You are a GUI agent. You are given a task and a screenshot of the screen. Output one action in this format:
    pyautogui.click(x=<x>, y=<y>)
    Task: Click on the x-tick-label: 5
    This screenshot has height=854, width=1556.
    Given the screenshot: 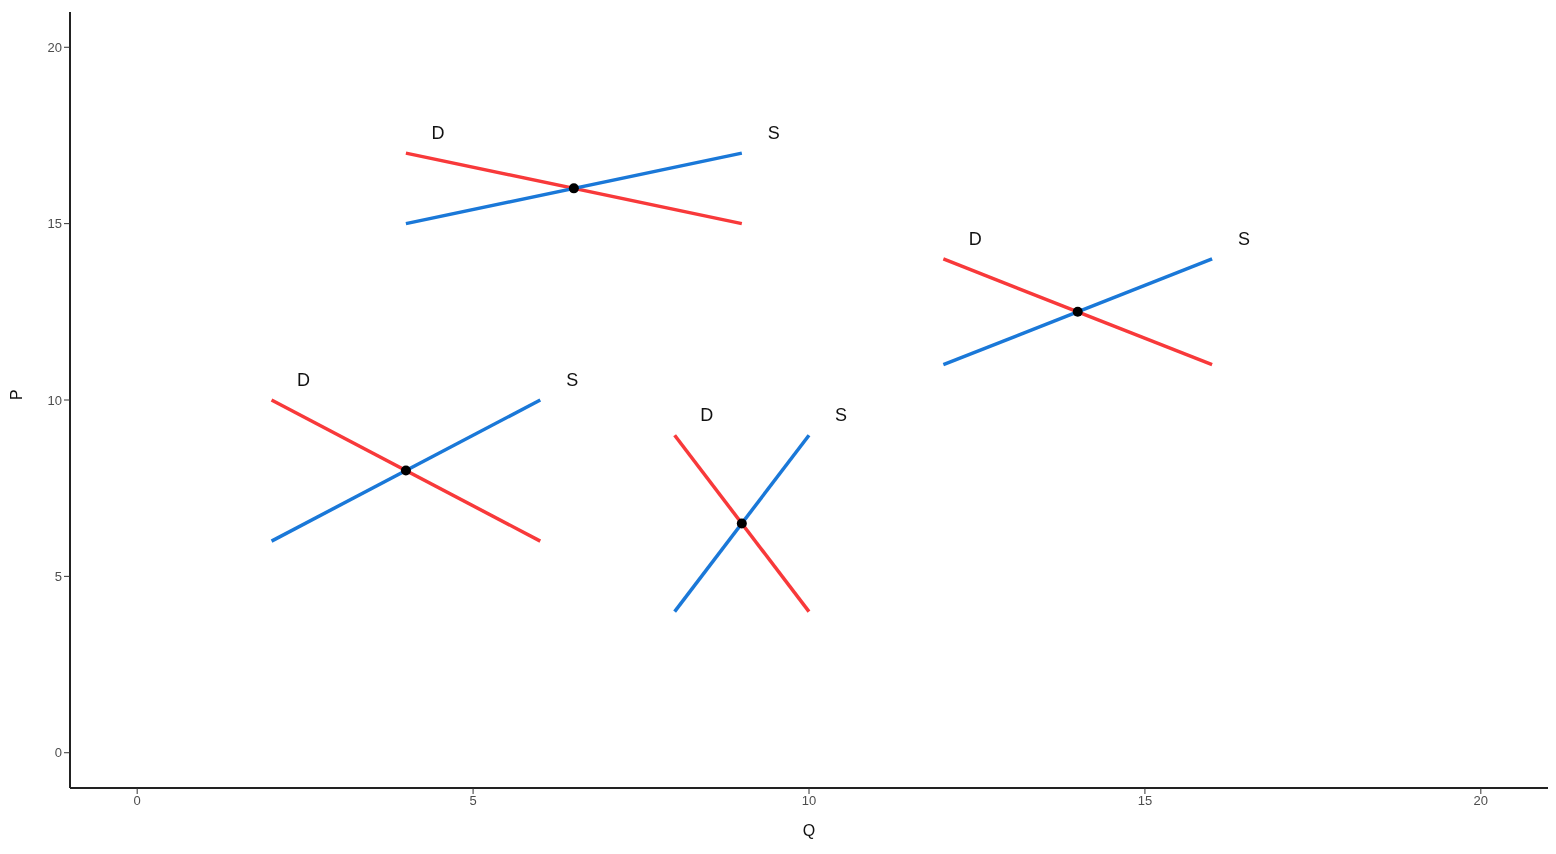 What is the action you would take?
    pyautogui.click(x=473, y=801)
    